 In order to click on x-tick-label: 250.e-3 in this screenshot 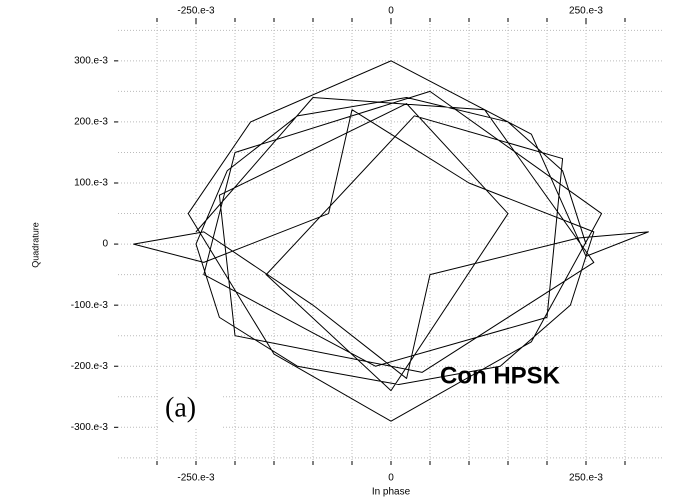, I will do `click(586, 478)`.